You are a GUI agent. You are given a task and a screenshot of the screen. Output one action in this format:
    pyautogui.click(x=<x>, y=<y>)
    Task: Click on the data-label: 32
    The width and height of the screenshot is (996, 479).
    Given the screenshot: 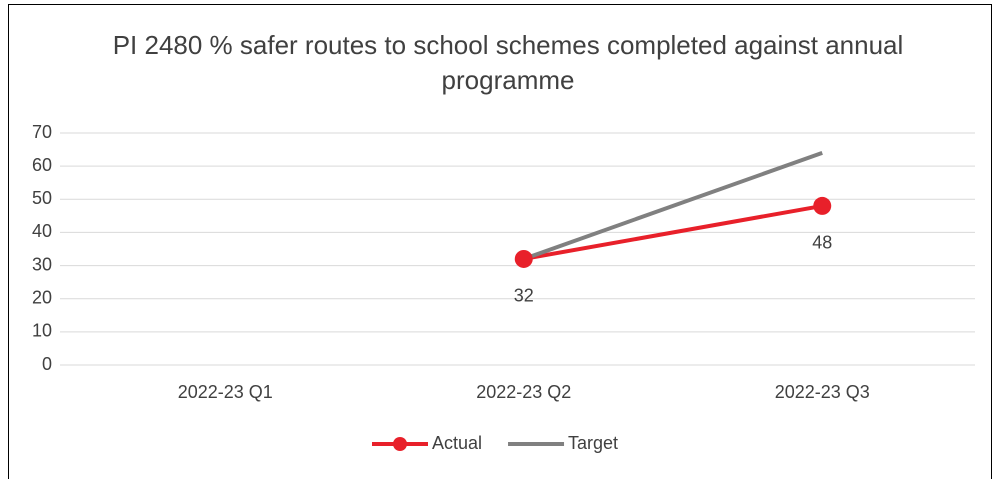 What is the action you would take?
    pyautogui.click(x=524, y=296)
    